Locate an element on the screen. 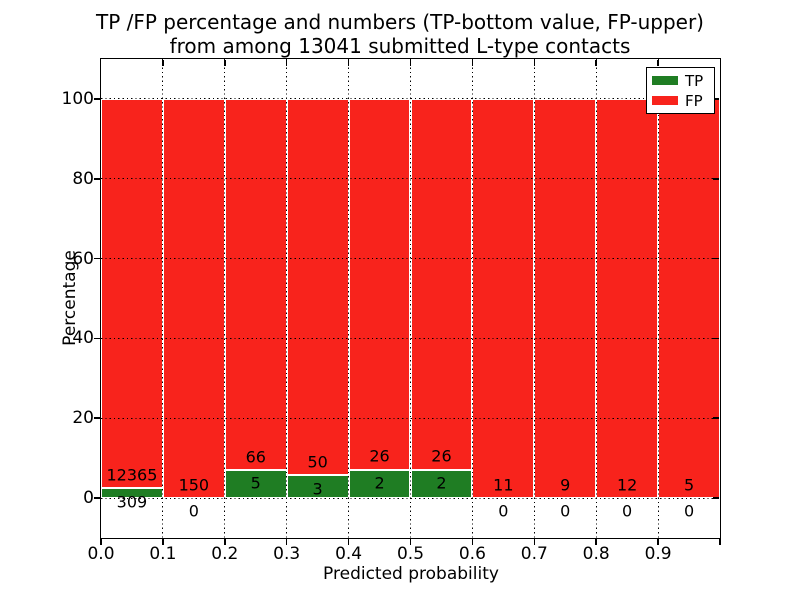  y-tick-label: 80 is located at coordinates (83, 178).